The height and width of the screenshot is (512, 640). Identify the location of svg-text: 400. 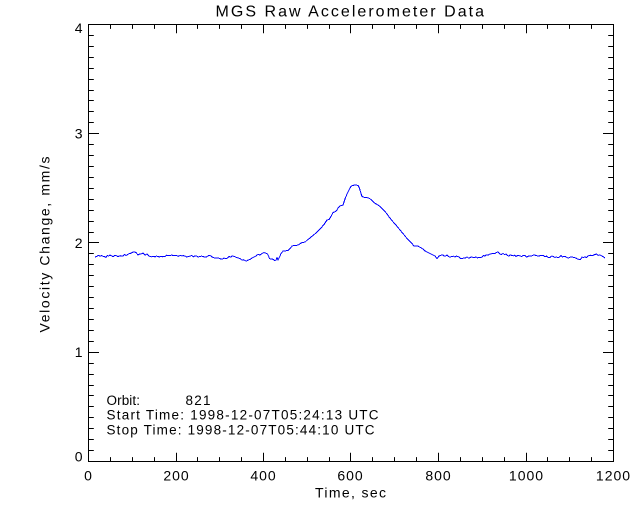
(263, 476).